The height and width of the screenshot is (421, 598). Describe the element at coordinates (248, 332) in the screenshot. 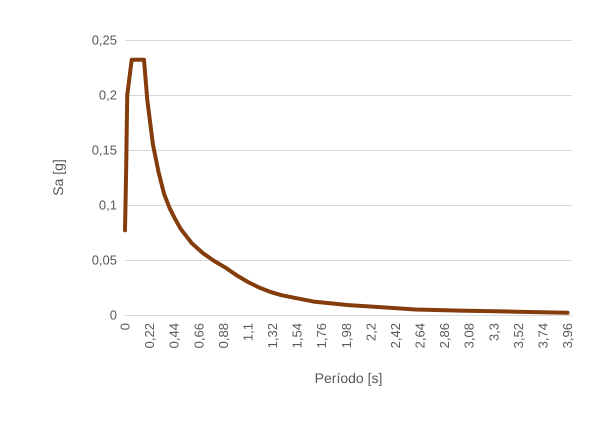

I see `x-tick-label: 1,1` at that location.